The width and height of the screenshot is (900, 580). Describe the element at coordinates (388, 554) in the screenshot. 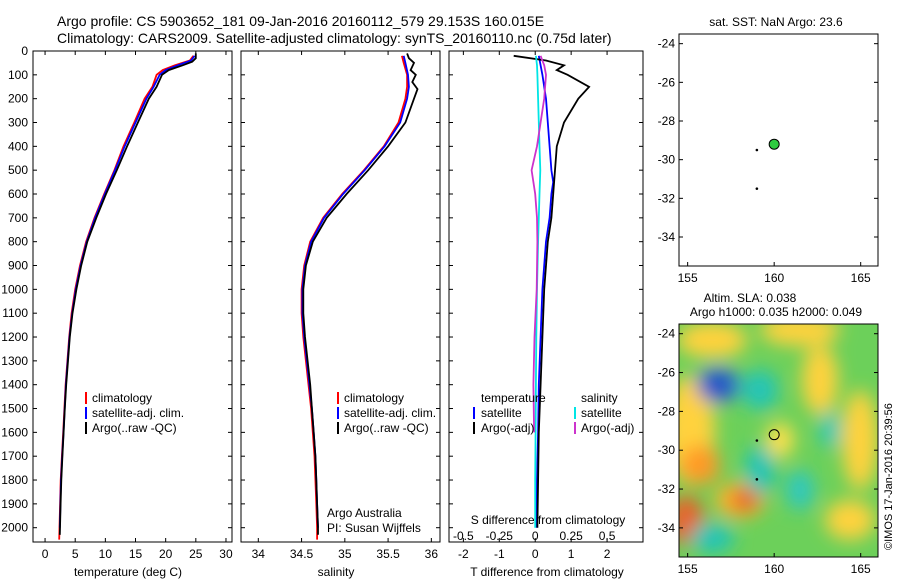

I see `x-tick-label: 35.5` at that location.